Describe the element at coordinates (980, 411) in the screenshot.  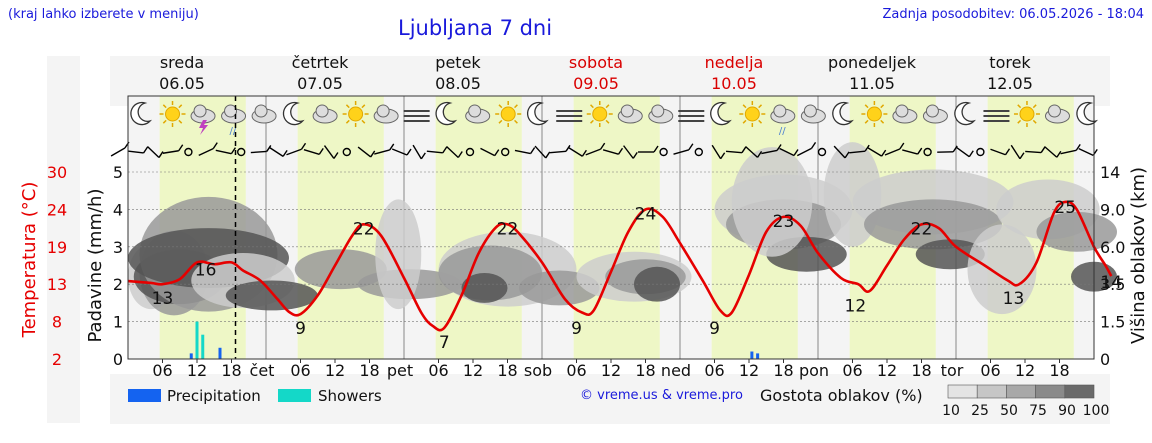
I see `cloud-density-level: 25` at that location.